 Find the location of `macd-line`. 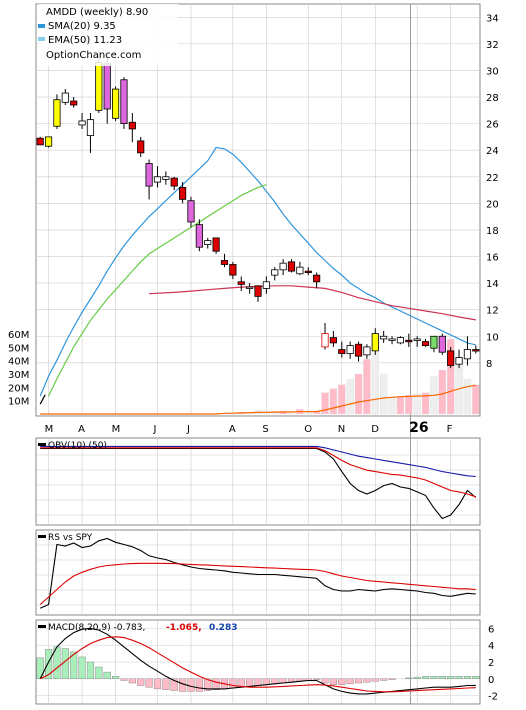

macd-line is located at coordinates (257, 661).